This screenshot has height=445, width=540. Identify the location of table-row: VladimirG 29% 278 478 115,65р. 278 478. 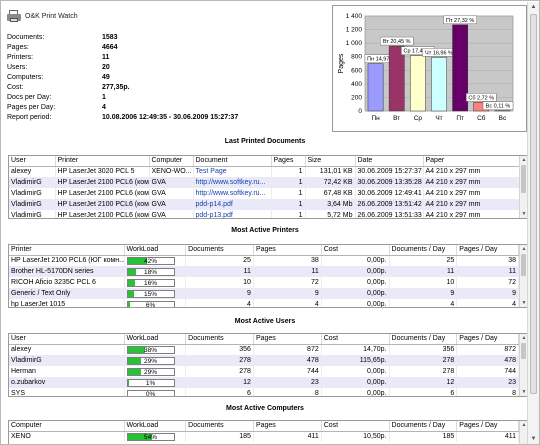
(264, 360).